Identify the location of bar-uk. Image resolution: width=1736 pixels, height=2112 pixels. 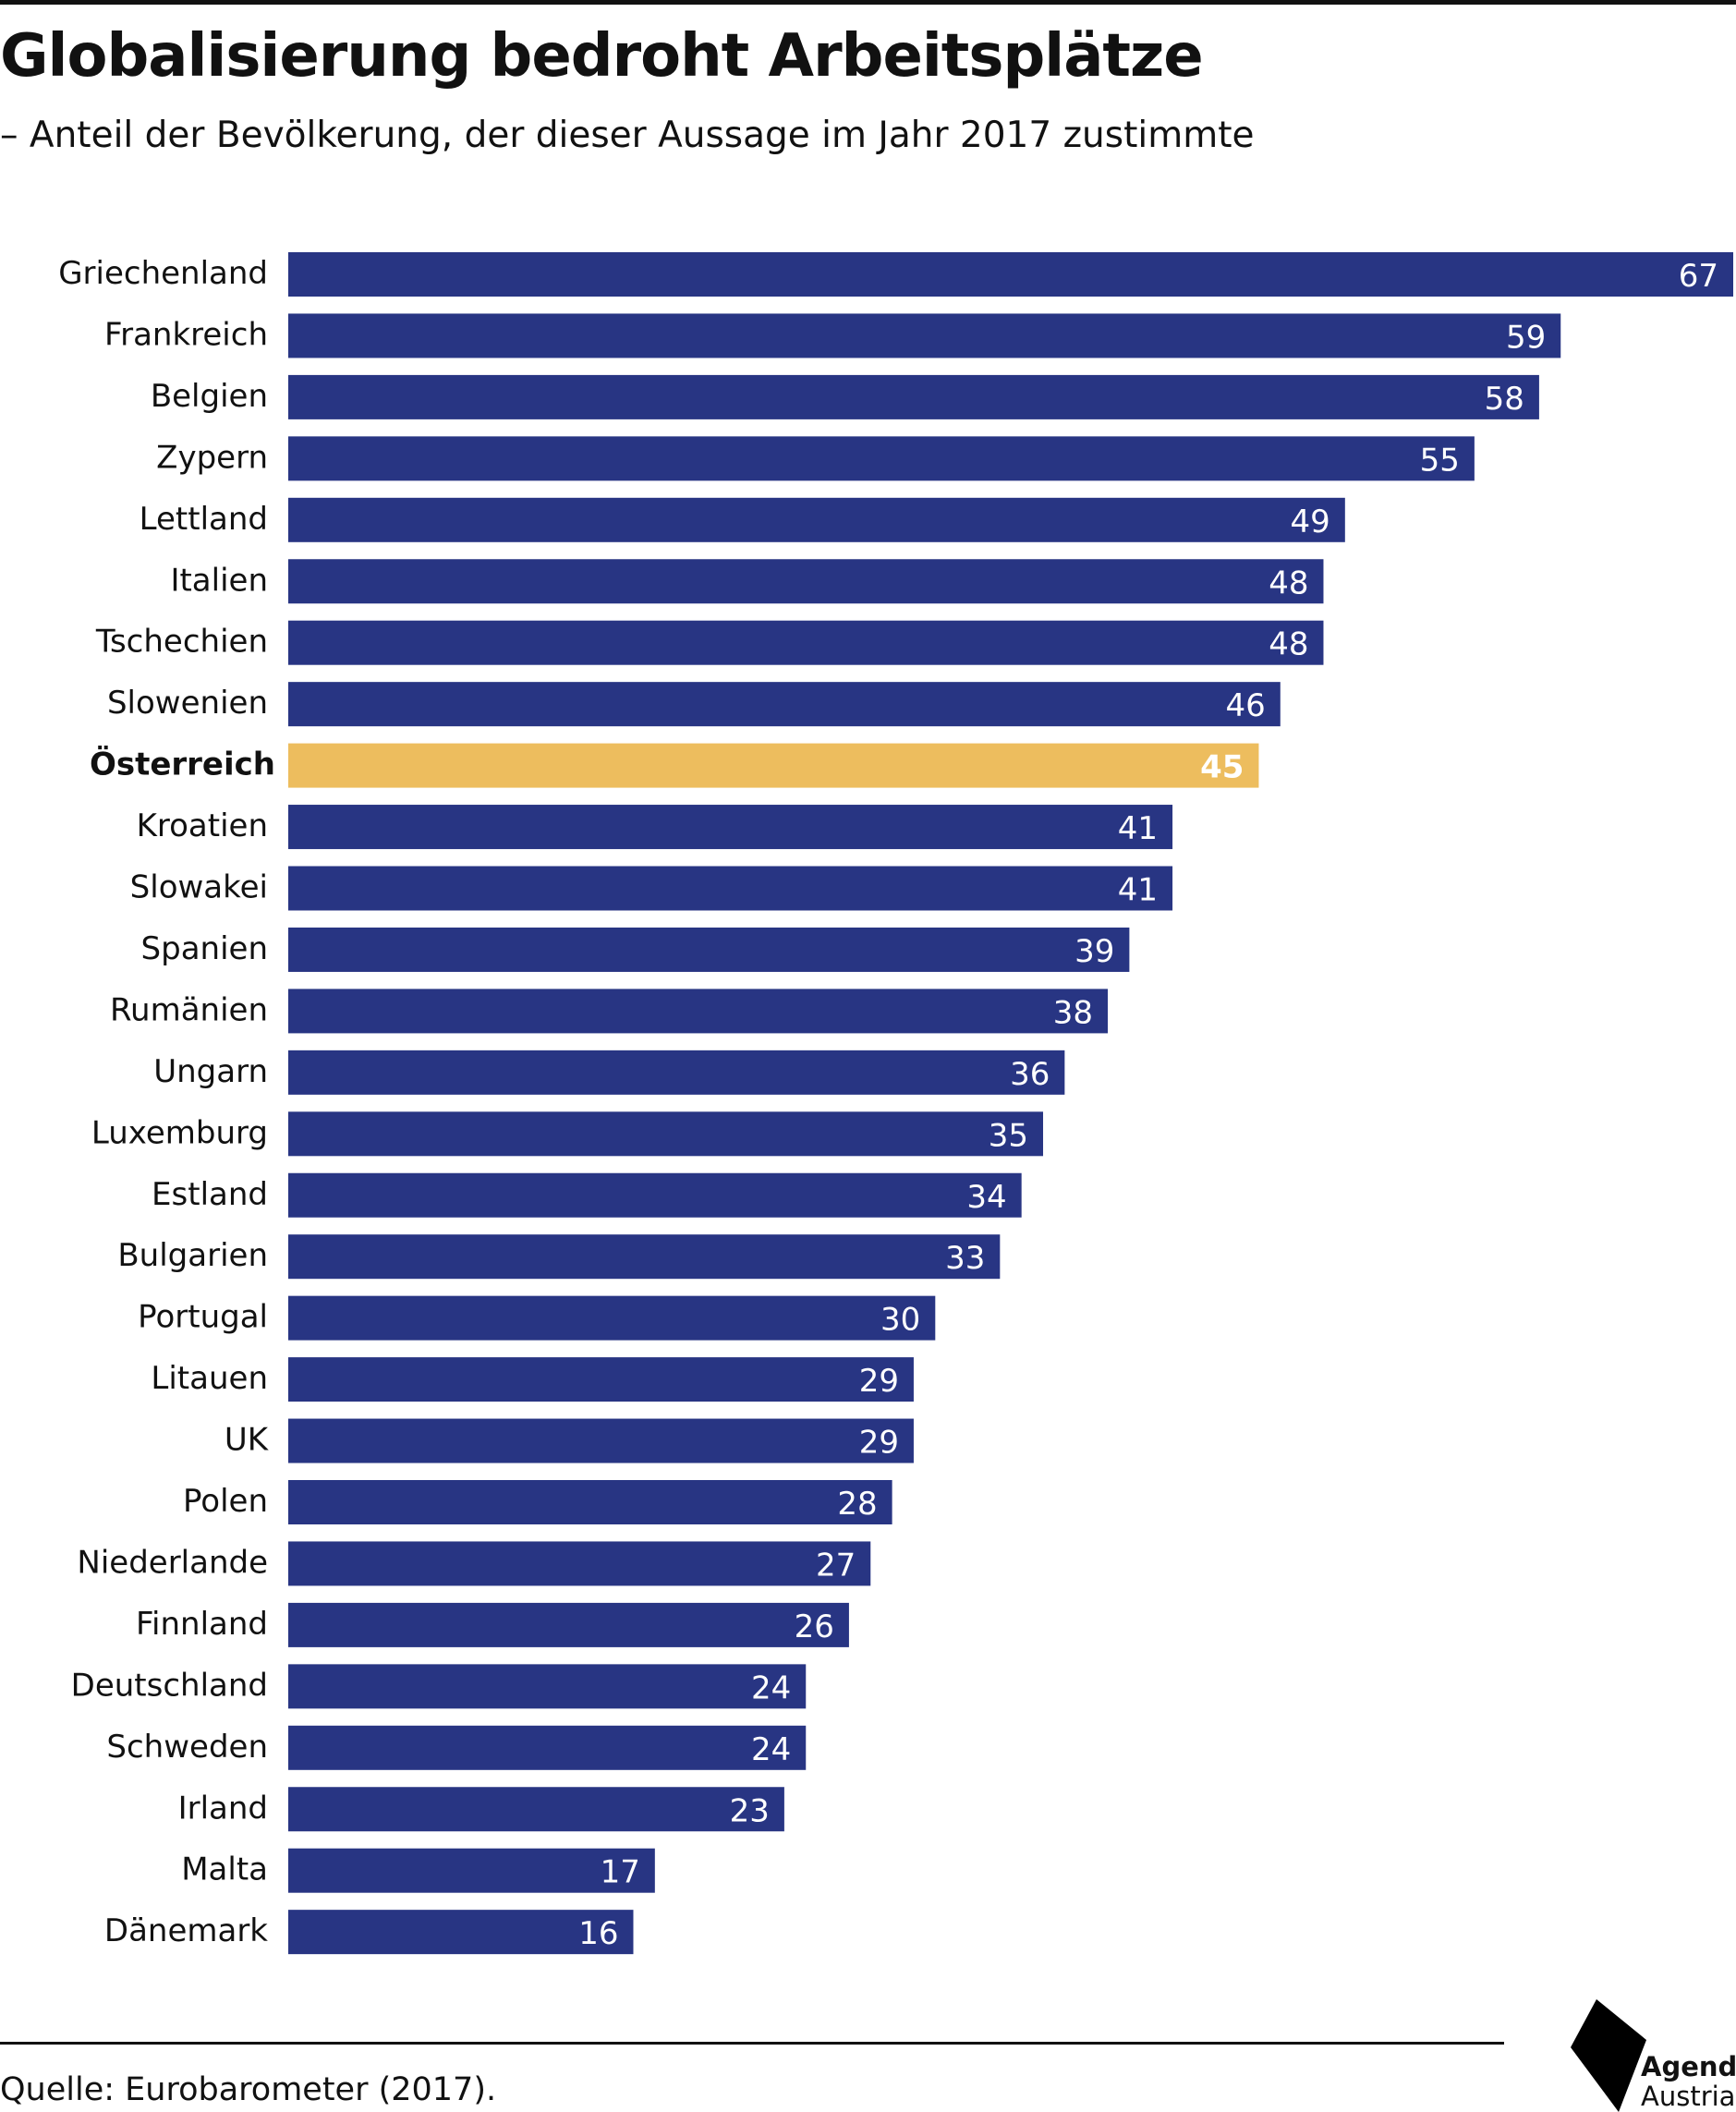
(601, 1440).